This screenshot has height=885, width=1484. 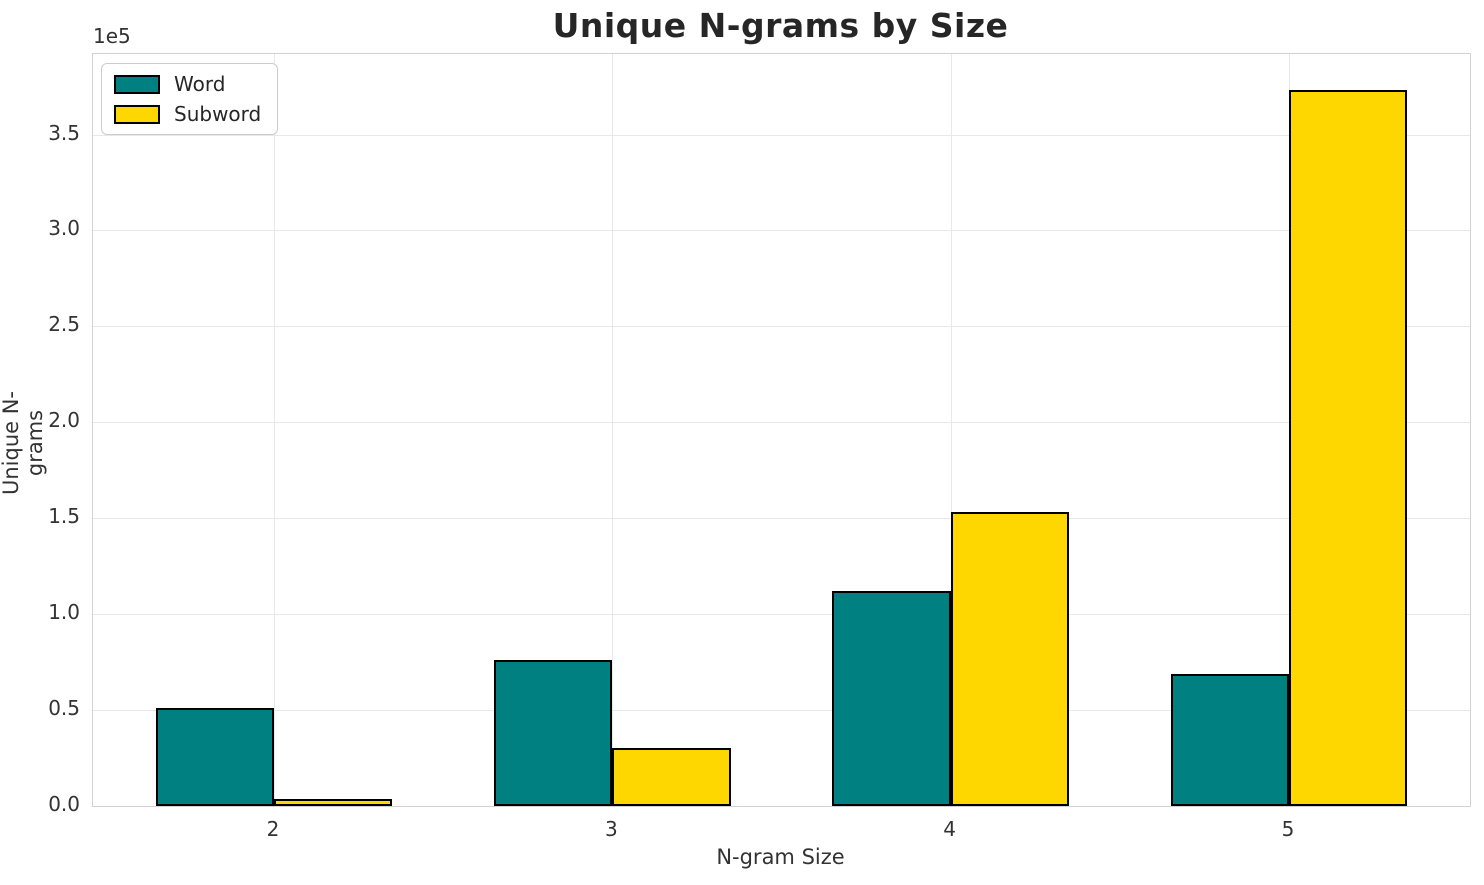 What do you see at coordinates (112, 36) in the screenshot?
I see `y-axis-offset-text: 1e5` at bounding box center [112, 36].